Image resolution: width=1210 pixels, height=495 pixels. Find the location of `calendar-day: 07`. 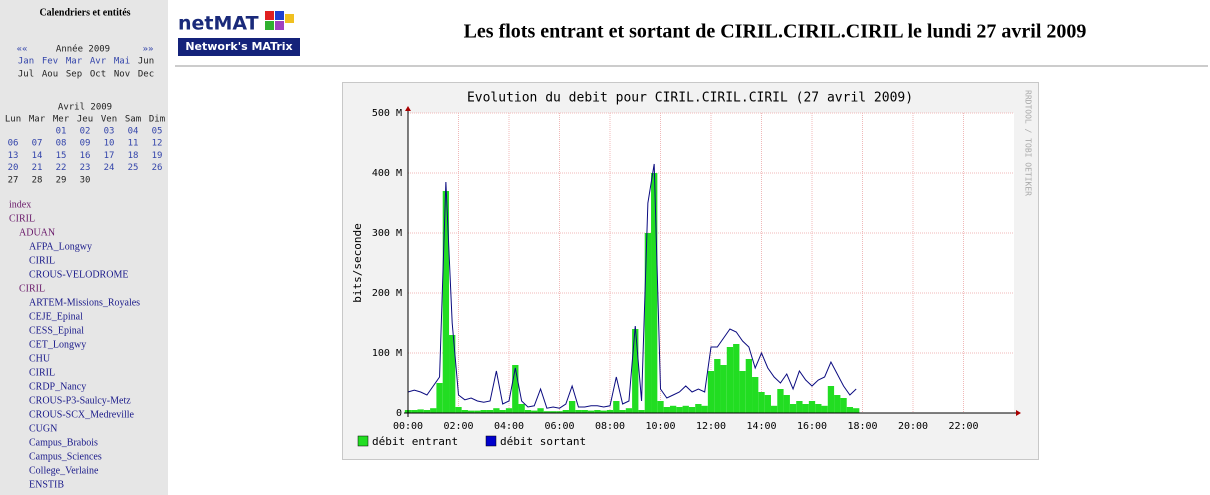

calendar-day: 07 is located at coordinates (37, 144).